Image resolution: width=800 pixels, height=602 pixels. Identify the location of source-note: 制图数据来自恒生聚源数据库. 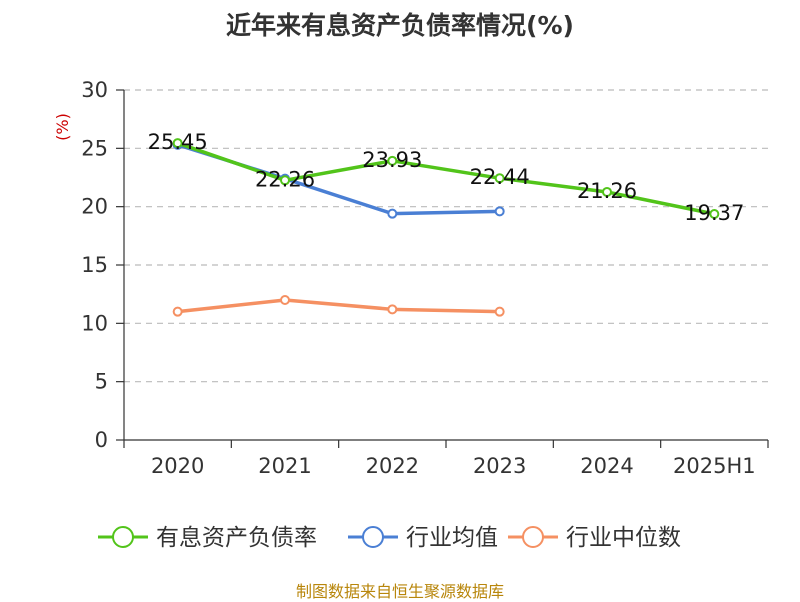
(399, 591).